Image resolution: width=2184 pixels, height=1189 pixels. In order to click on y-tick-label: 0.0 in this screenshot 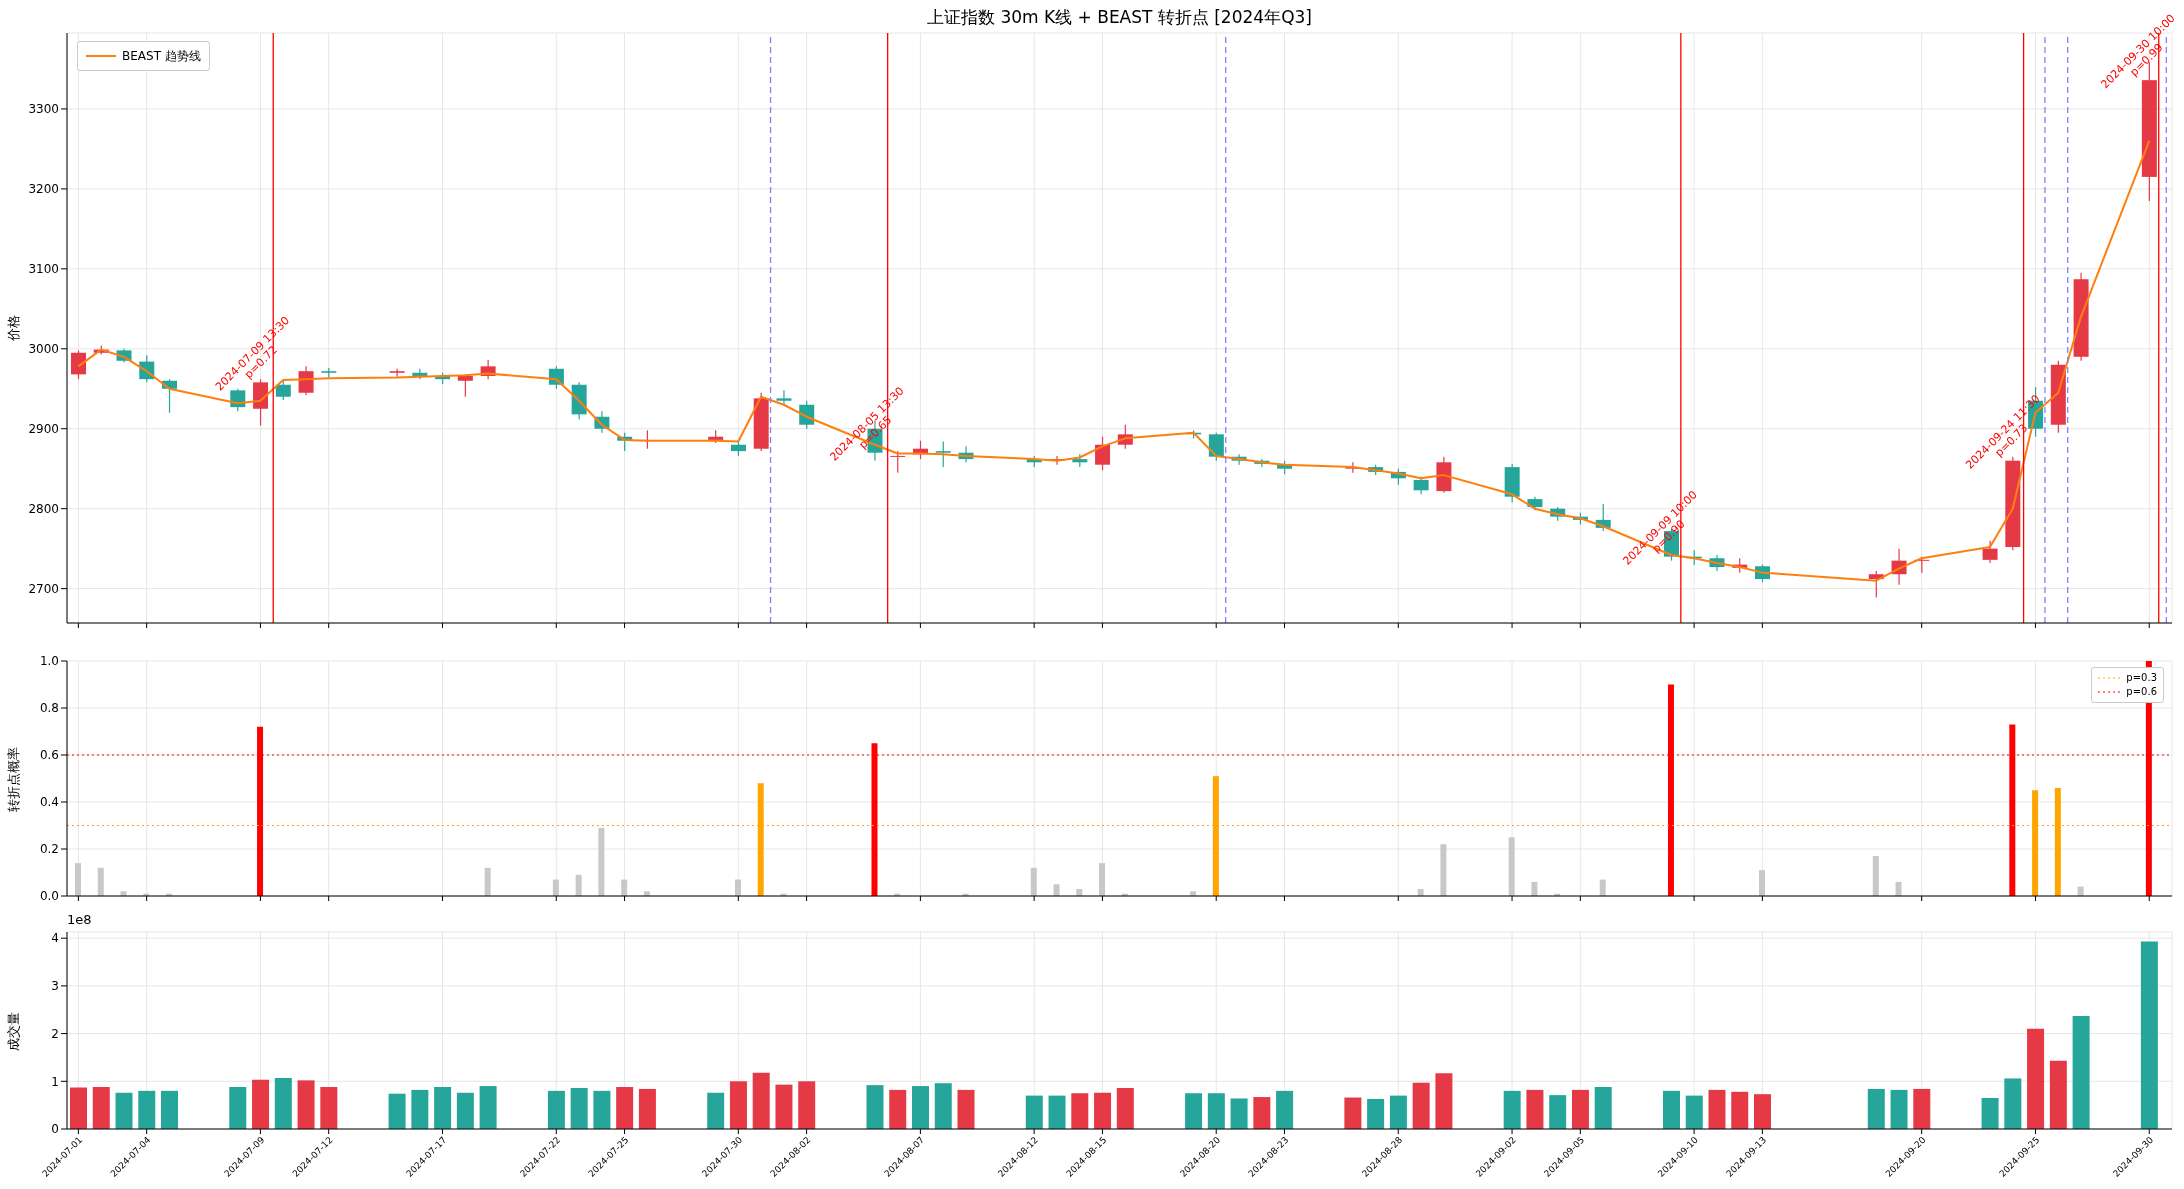, I will do `click(49, 896)`.